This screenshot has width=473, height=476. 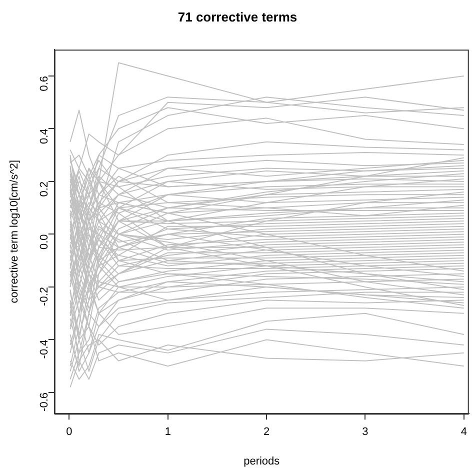 What do you see at coordinates (266, 432) in the screenshot?
I see `x-tick-label: 2` at bounding box center [266, 432].